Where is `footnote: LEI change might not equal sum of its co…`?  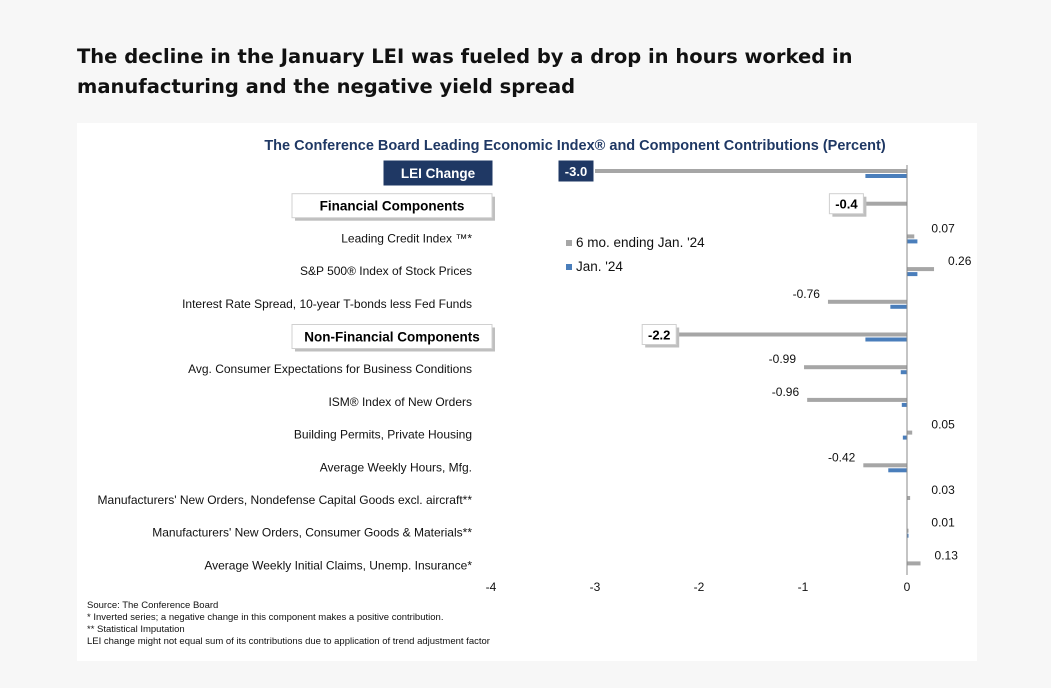
footnote: LEI change might not equal sum of its co… is located at coordinates (288, 641).